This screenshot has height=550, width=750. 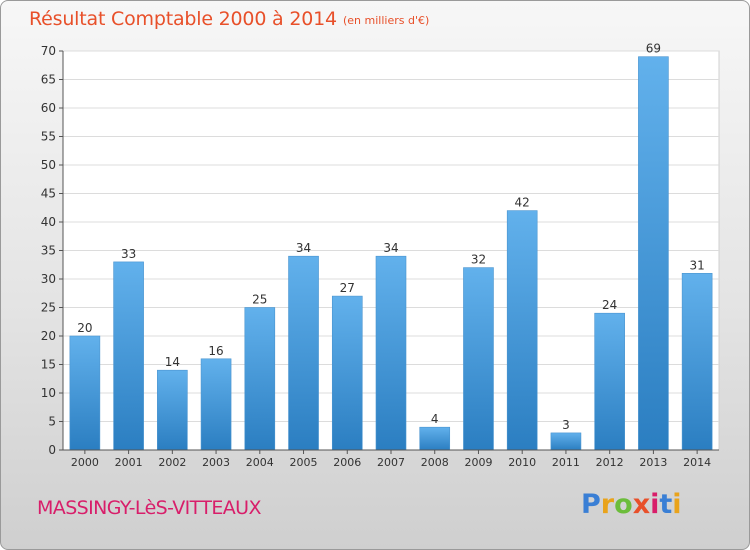 I want to click on x-tick-label: 2008, so click(x=435, y=462).